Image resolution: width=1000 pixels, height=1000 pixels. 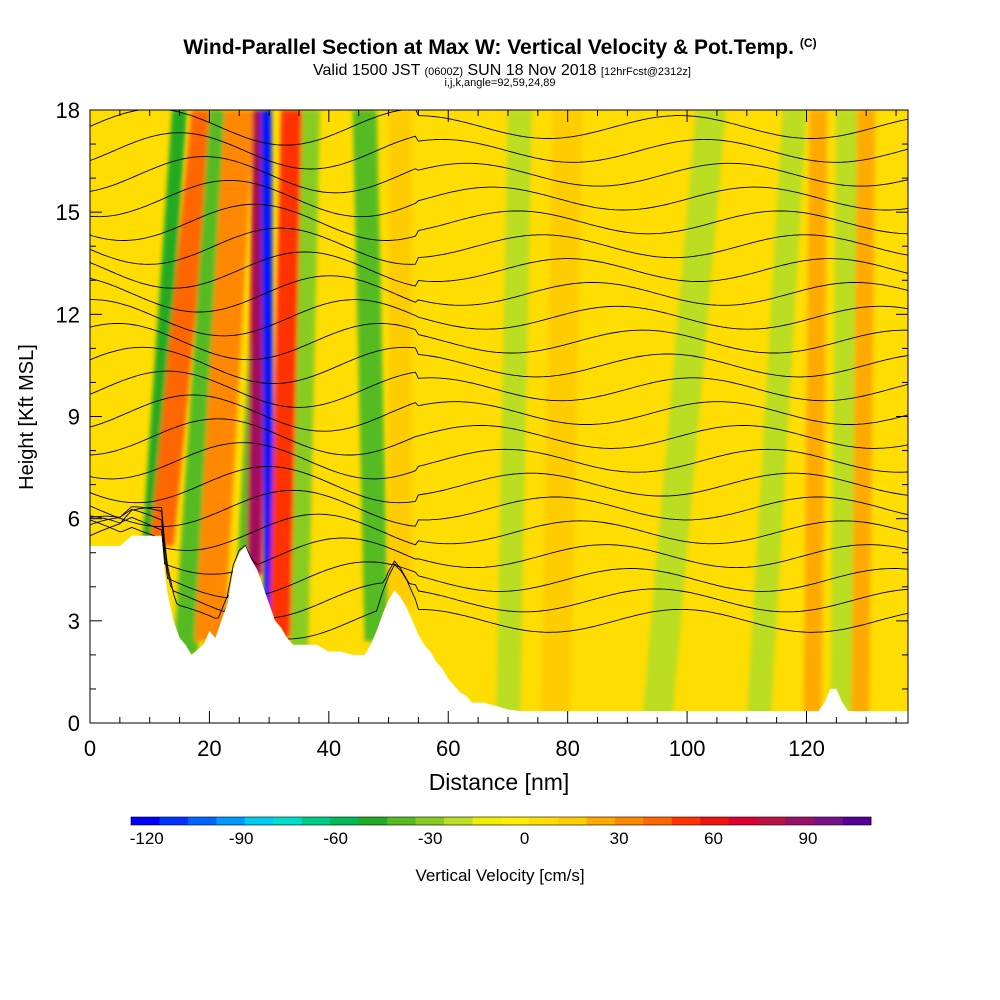 I want to click on y-tick-label: 9, so click(x=74, y=417).